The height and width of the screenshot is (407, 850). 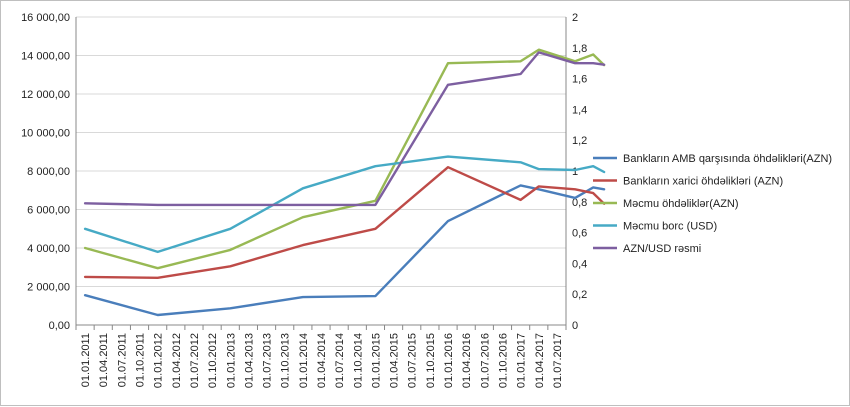 I want to click on x-tick-label: 01.07.2016, so click(x=485, y=360).